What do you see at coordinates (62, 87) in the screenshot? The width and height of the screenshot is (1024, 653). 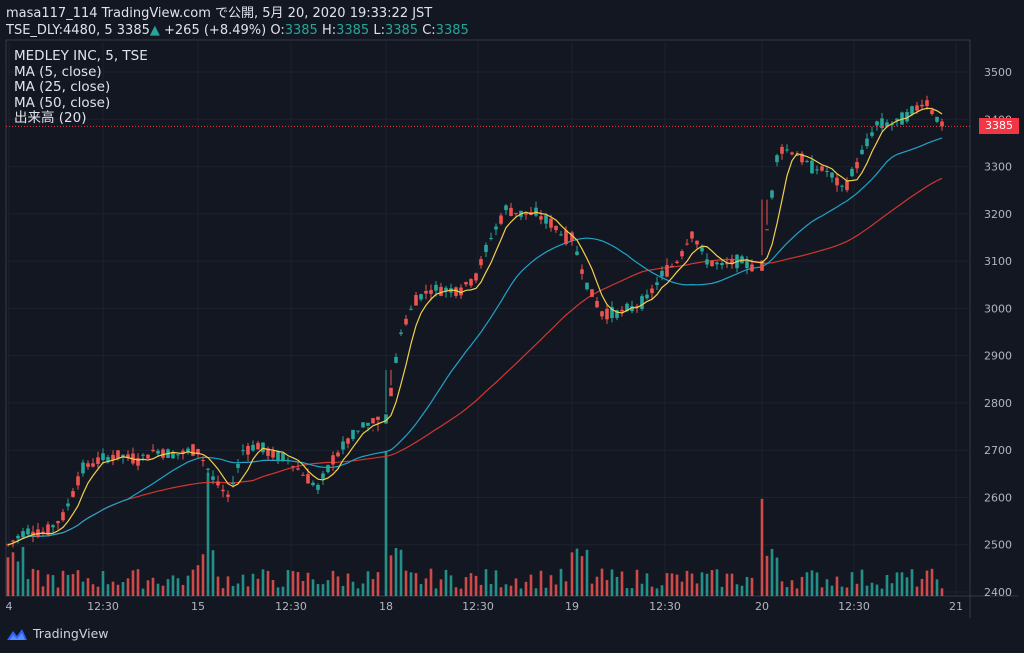 I see `legend-ma25: MA (25, close)` at bounding box center [62, 87].